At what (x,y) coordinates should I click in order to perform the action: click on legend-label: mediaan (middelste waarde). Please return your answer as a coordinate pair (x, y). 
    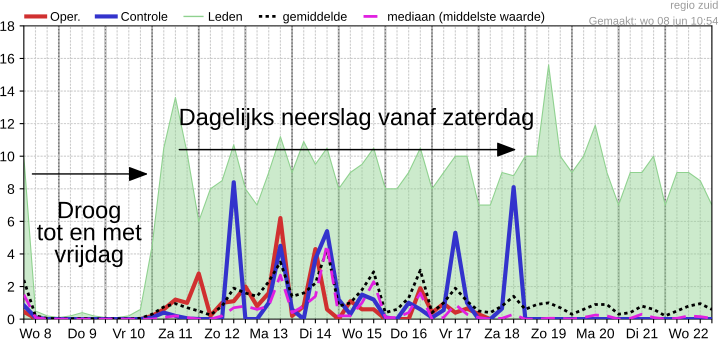
    Looking at the image, I should click on (466, 18).